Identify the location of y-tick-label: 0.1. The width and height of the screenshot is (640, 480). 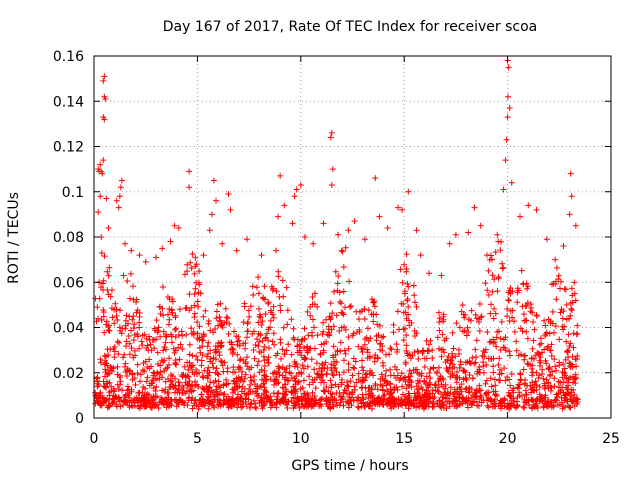
(73, 193).